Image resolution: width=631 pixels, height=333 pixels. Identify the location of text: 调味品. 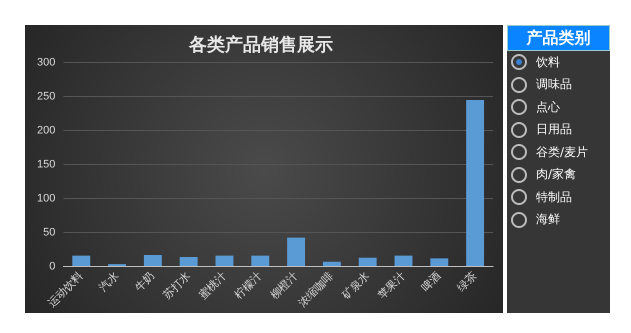
(554, 85).